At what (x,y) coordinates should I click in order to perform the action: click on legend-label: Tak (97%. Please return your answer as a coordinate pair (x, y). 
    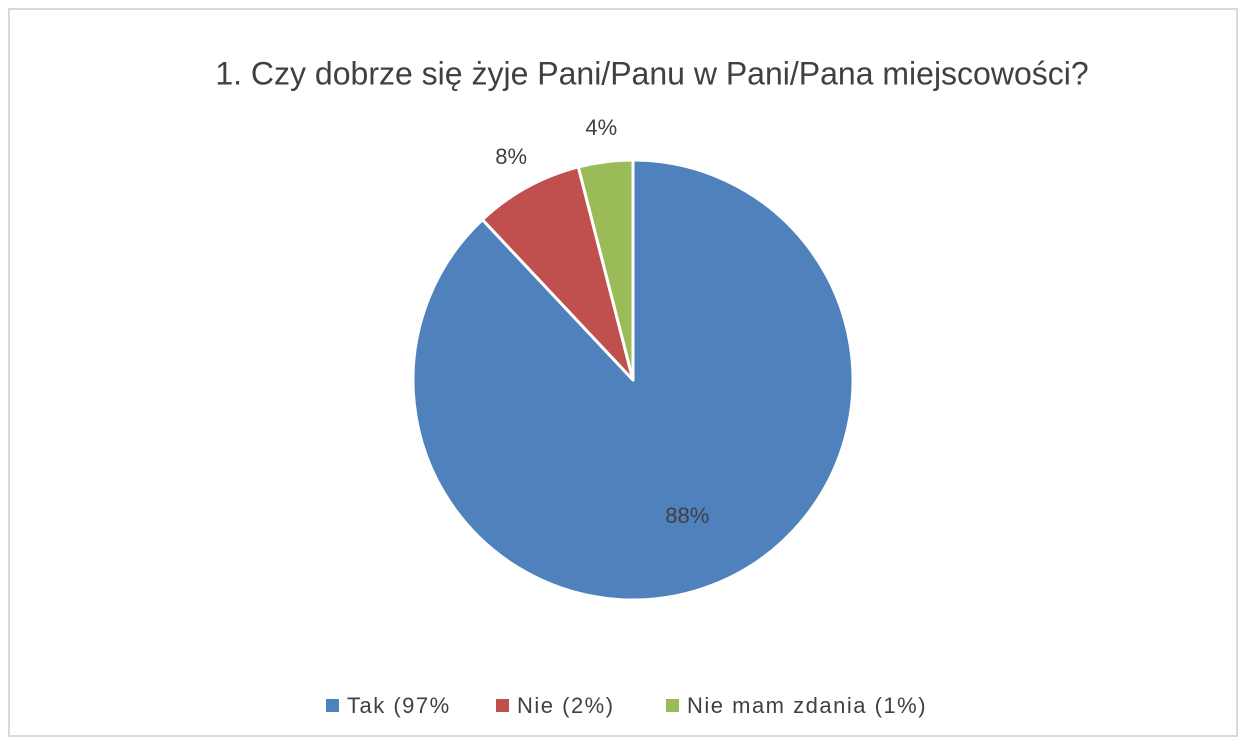
    Looking at the image, I should click on (399, 705).